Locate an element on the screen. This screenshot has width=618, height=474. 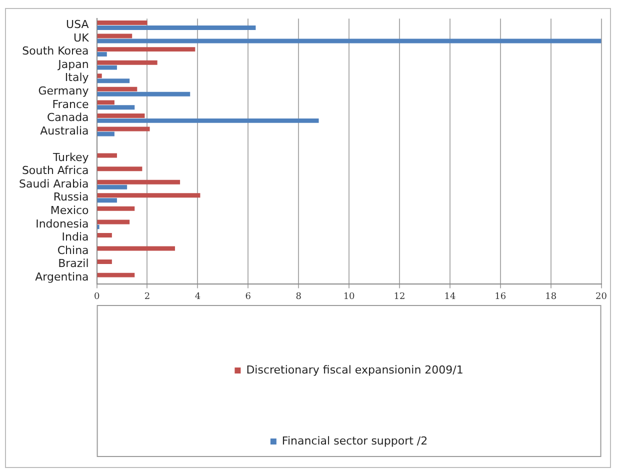
y-tick-label: USA is located at coordinates (78, 25).